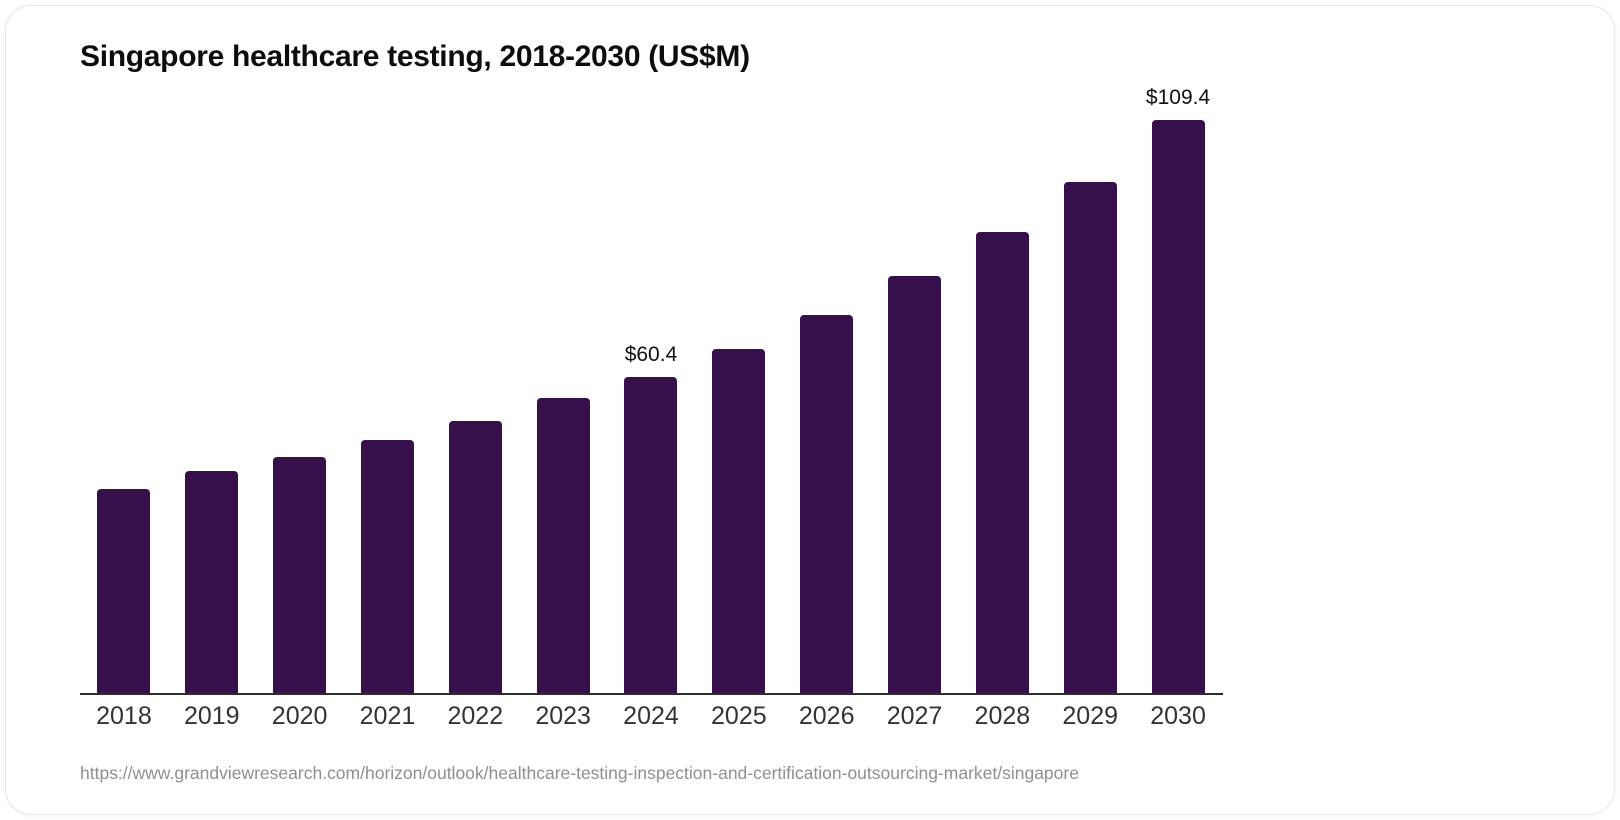 The height and width of the screenshot is (820, 1620). I want to click on bar-2029, so click(1090, 437).